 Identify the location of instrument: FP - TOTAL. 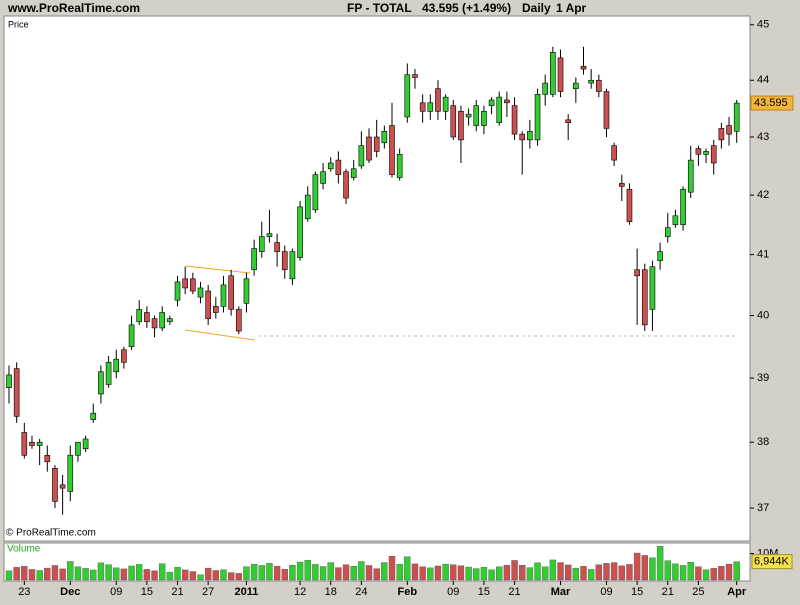
(379, 8).